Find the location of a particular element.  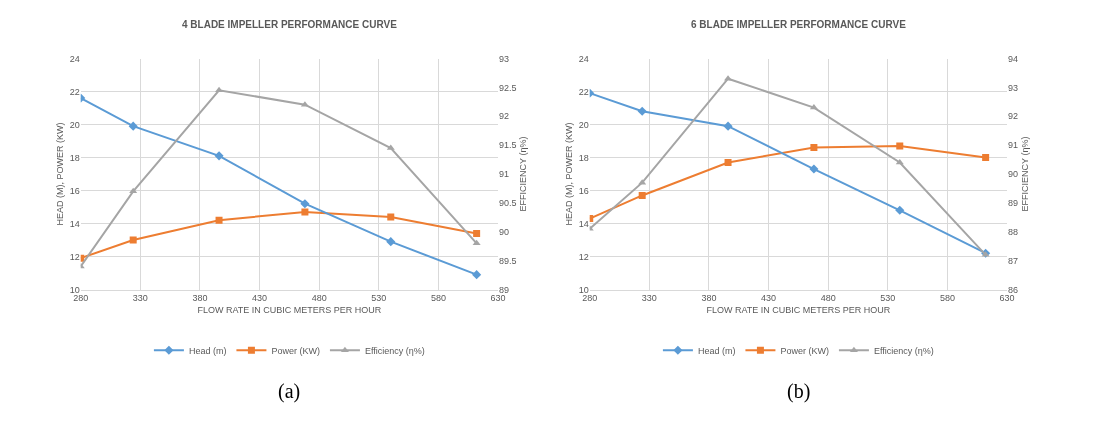

chart-title: 4 BLADE IMPELLER PERFORMANCE CURVE is located at coordinates (290, 24).